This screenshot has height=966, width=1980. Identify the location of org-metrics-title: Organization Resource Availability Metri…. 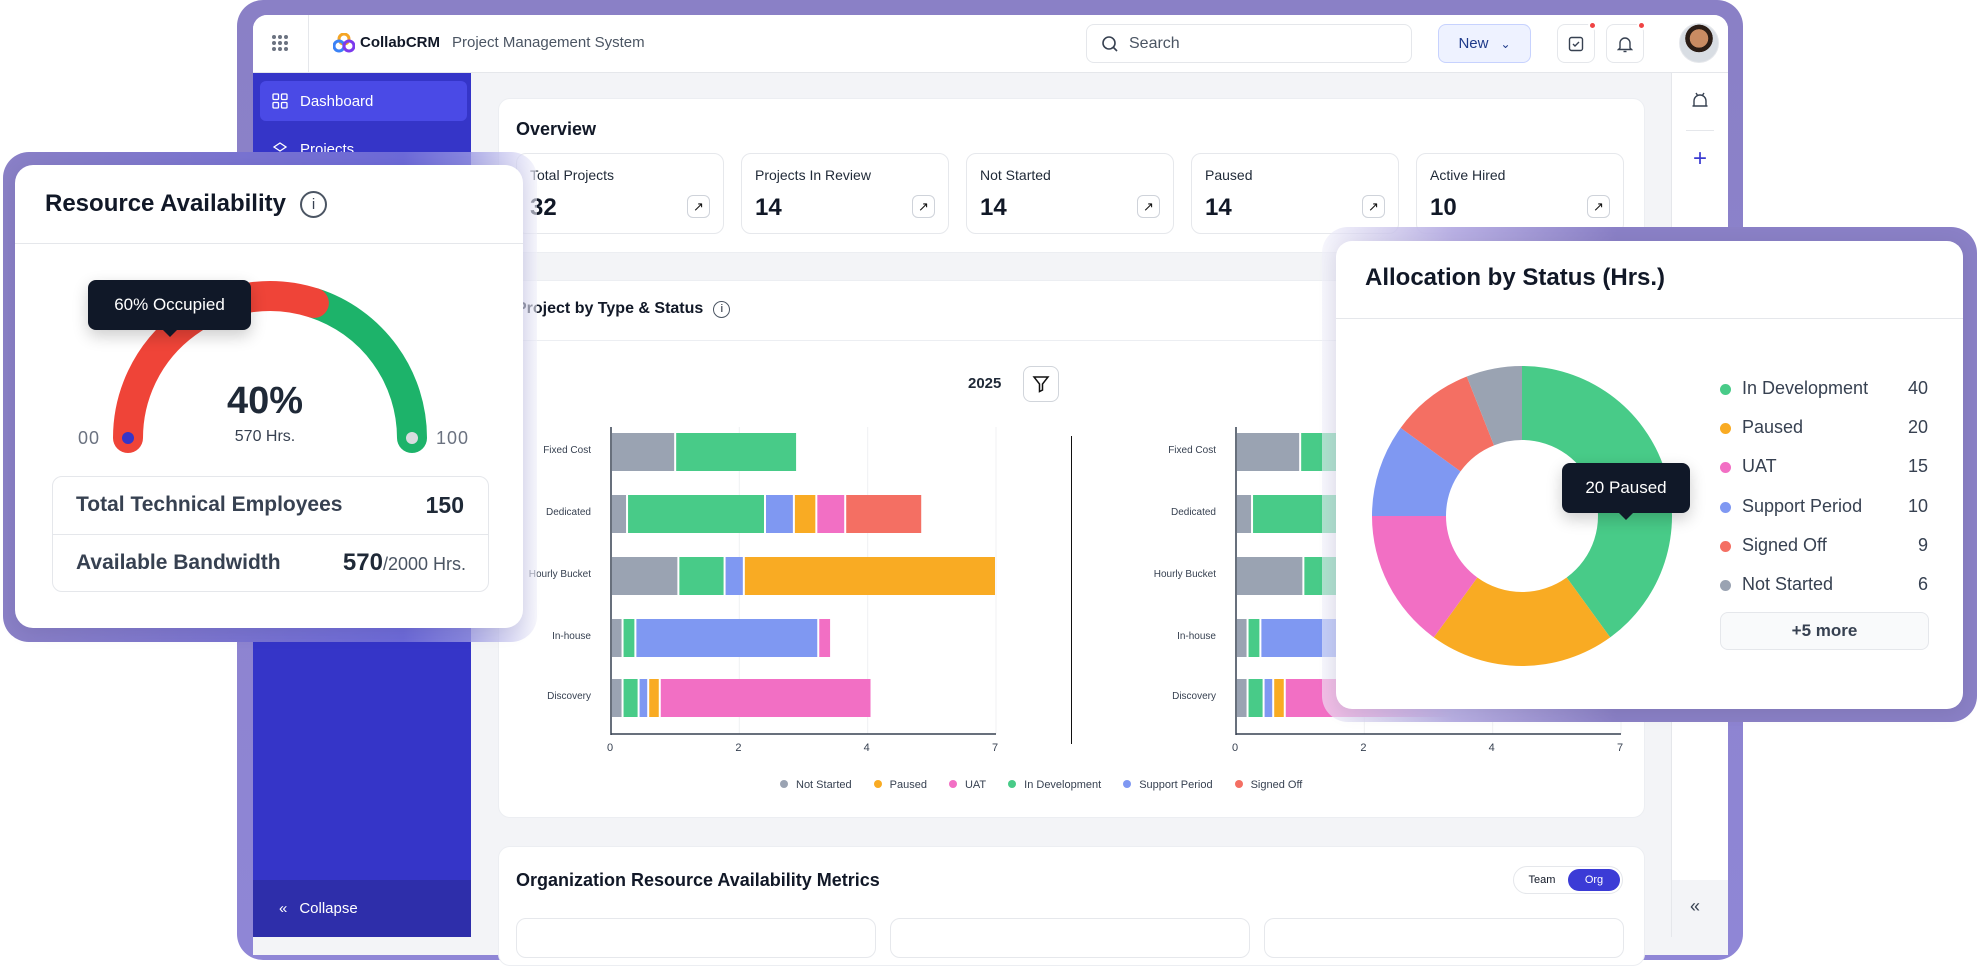
(698, 880).